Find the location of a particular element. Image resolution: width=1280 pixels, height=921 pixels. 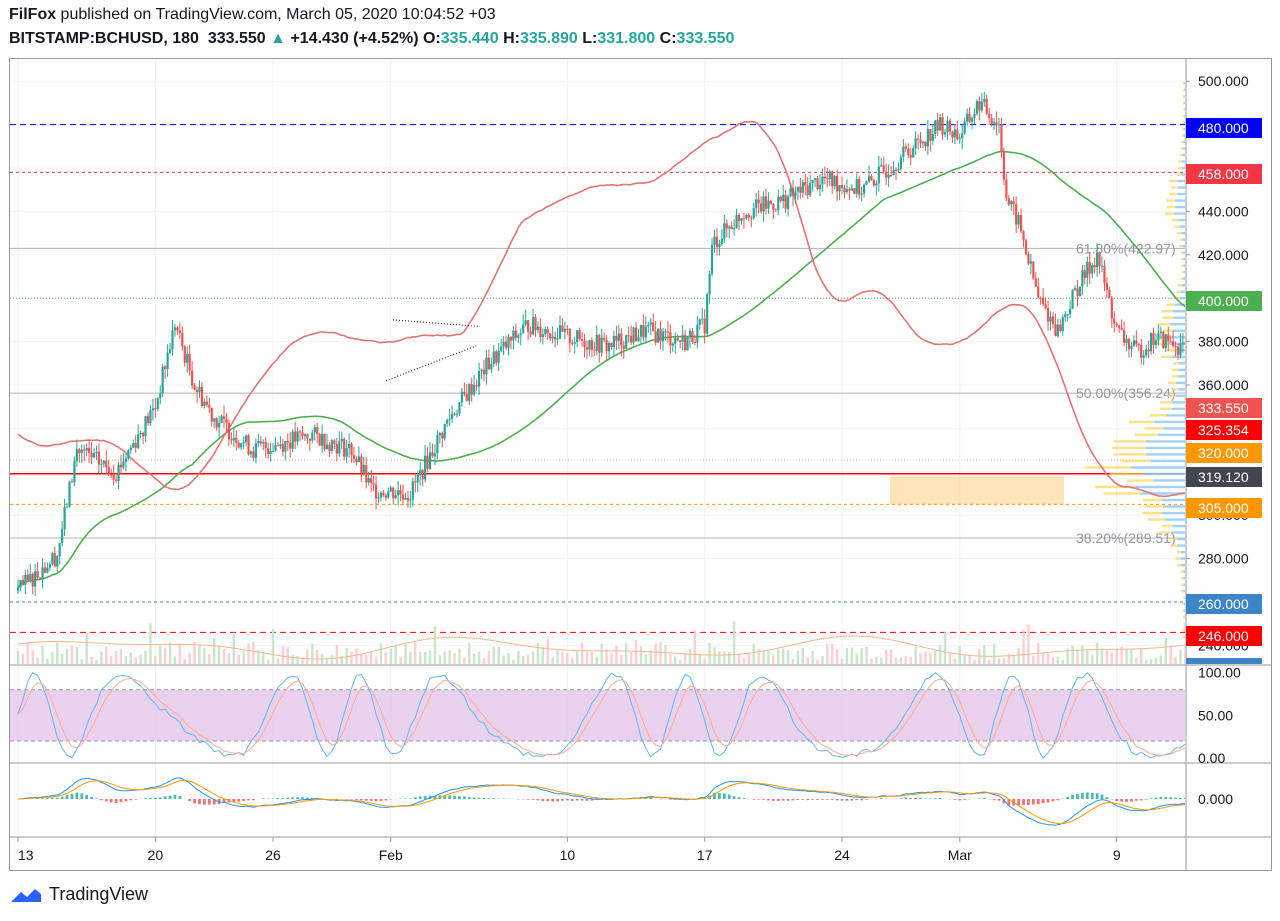

tradingview-cloud-icon is located at coordinates (26, 895).